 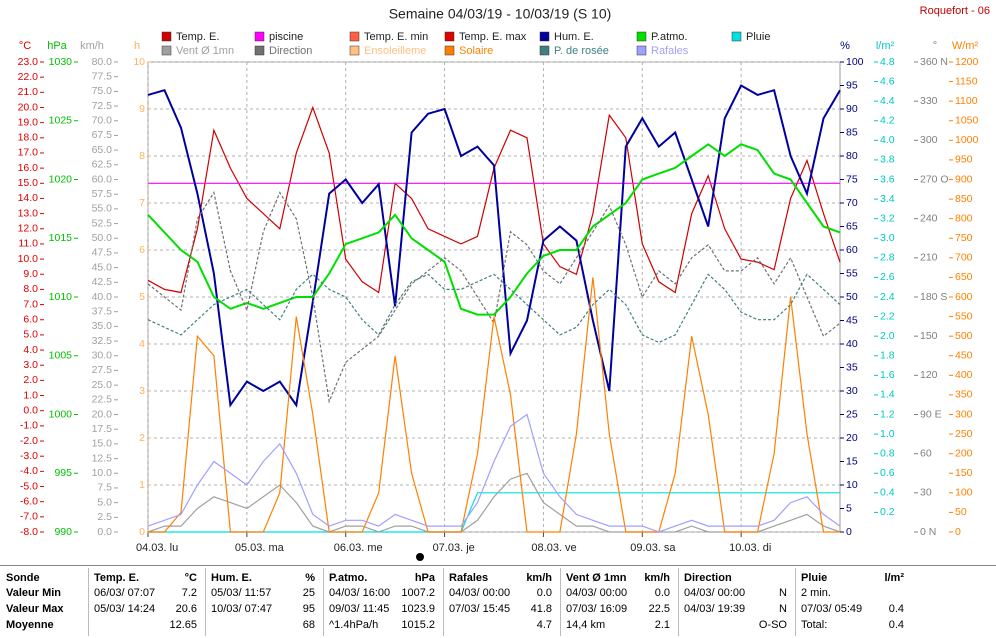 What do you see at coordinates (852, 461) in the screenshot?
I see `y-tick-label: 15` at bounding box center [852, 461].